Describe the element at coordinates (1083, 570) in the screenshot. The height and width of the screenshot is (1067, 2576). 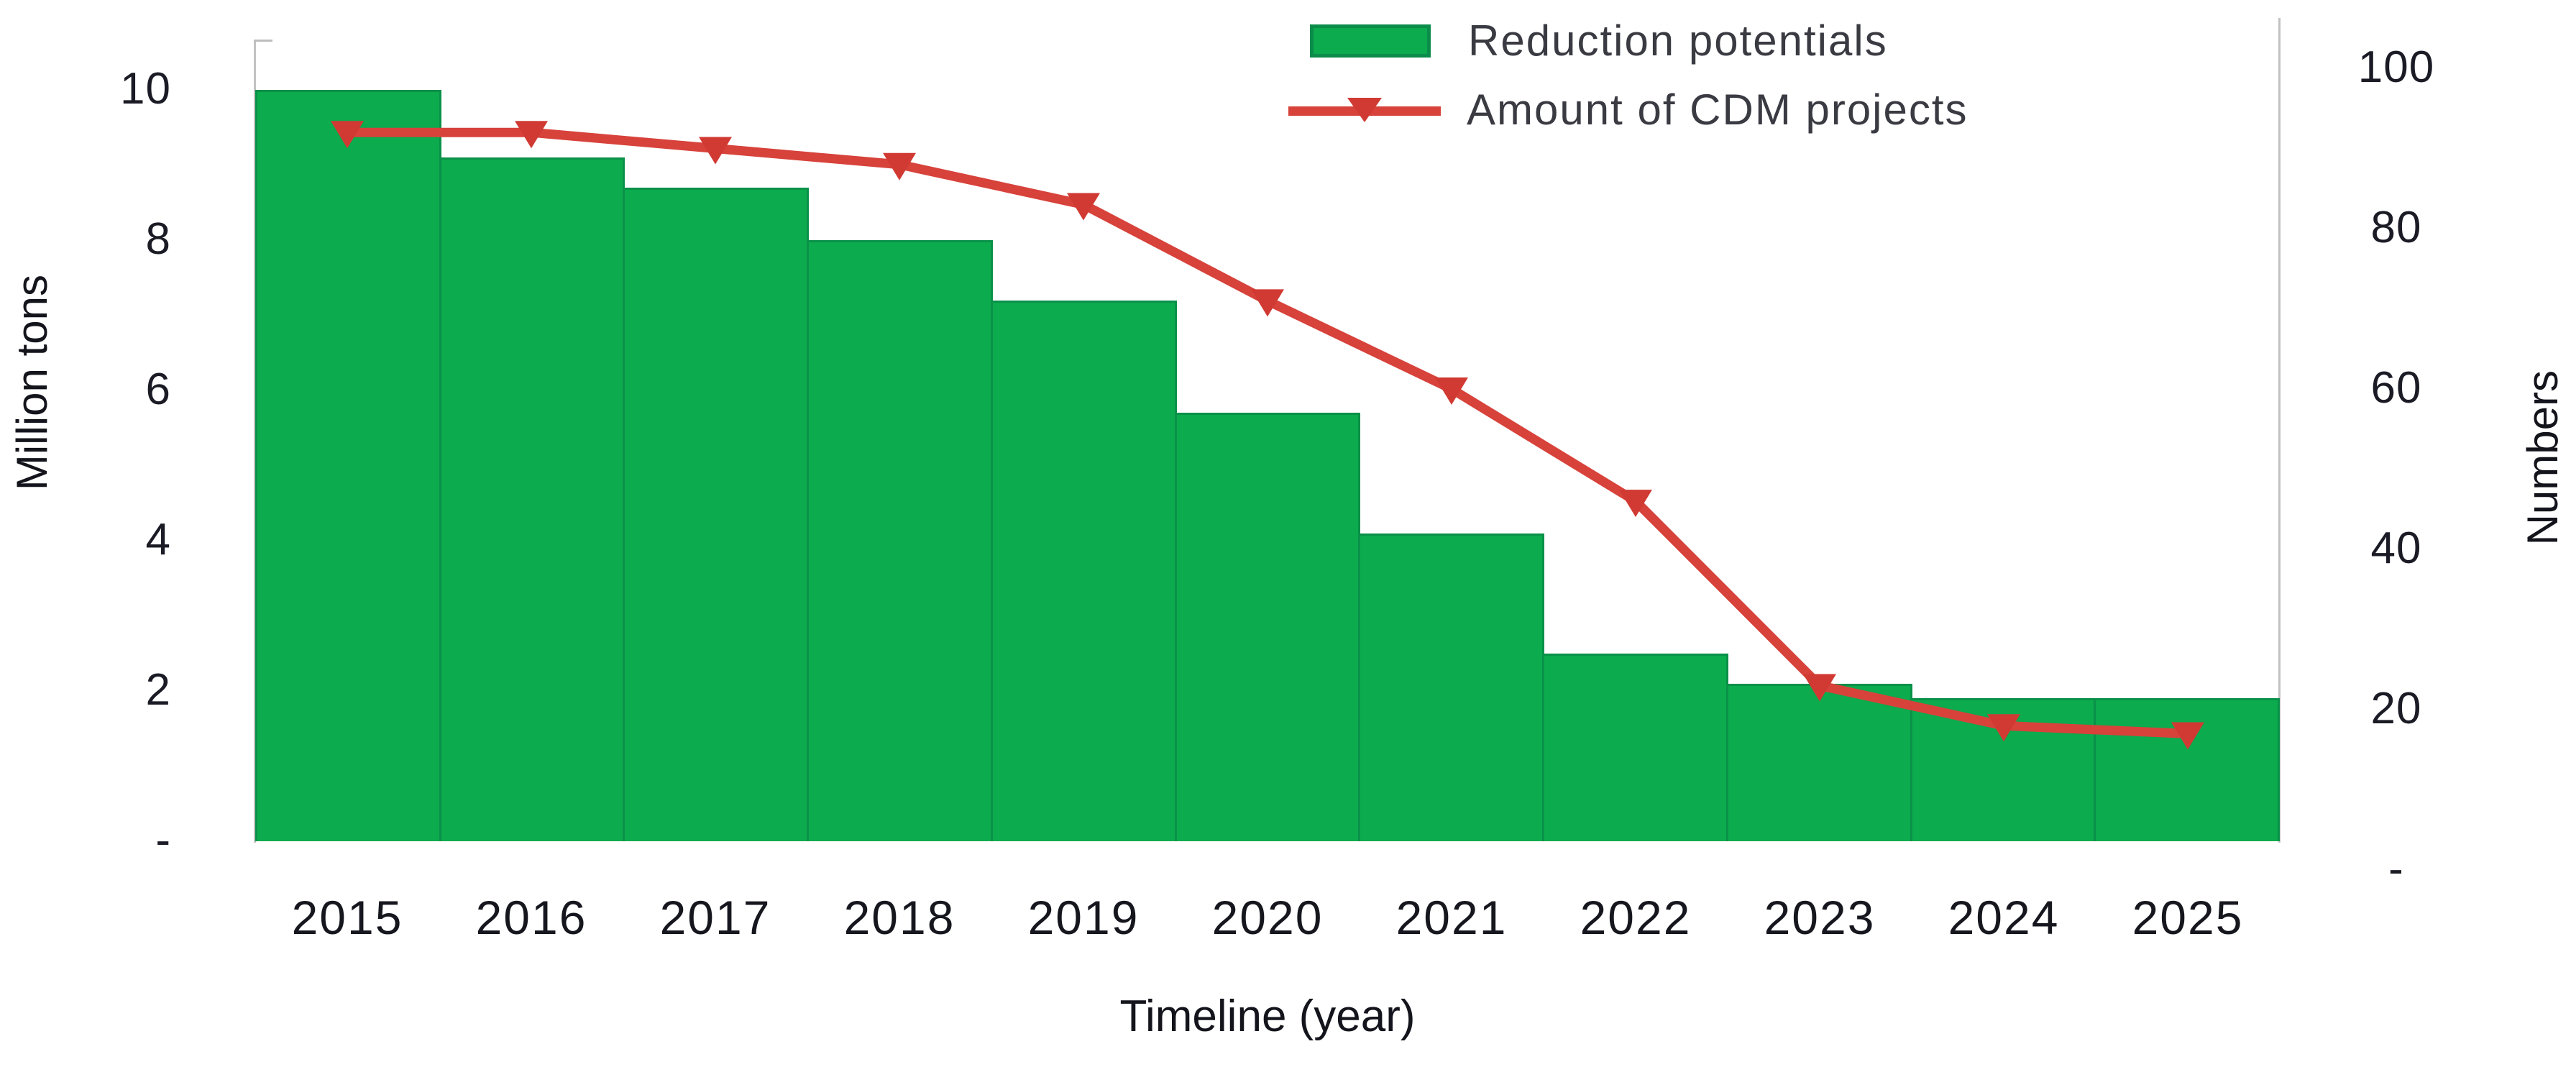
I see `bar-2019` at that location.